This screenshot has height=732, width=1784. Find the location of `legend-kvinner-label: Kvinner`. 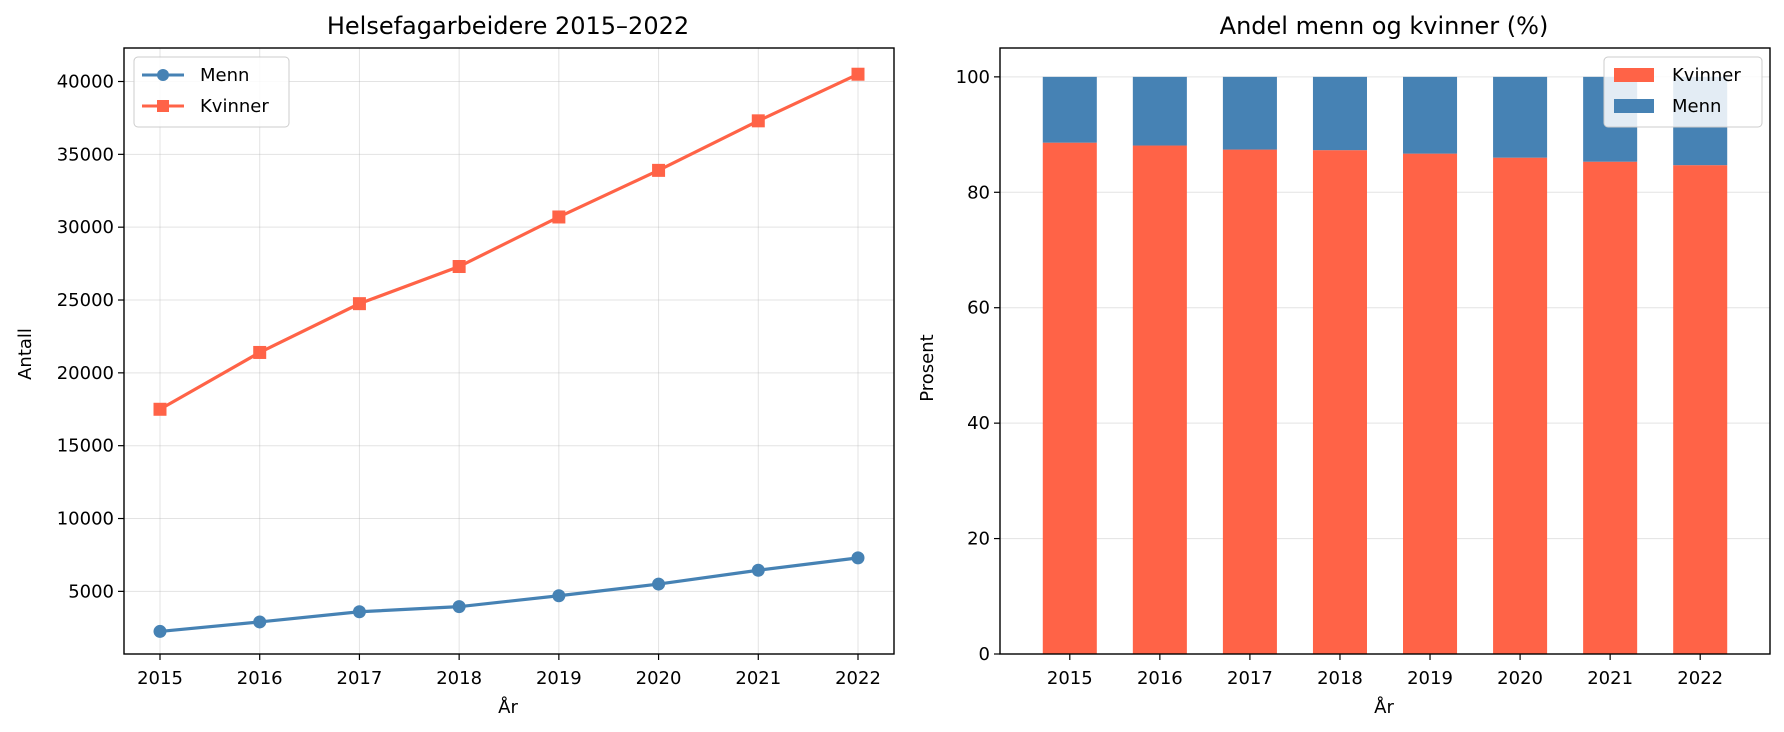

legend-kvinner-label: Kvinner is located at coordinates (234, 106).